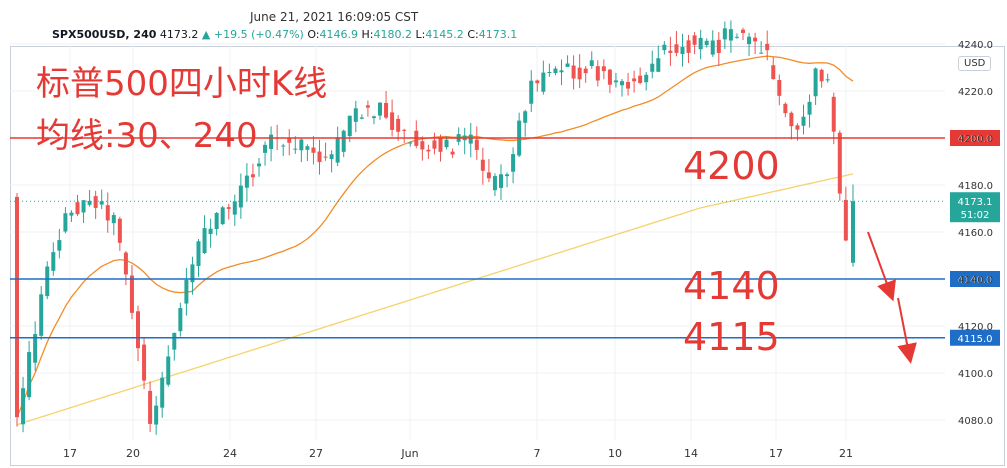 Image resolution: width=1007 pixels, height=468 pixels. I want to click on x-tick-label: 14, so click(691, 453).